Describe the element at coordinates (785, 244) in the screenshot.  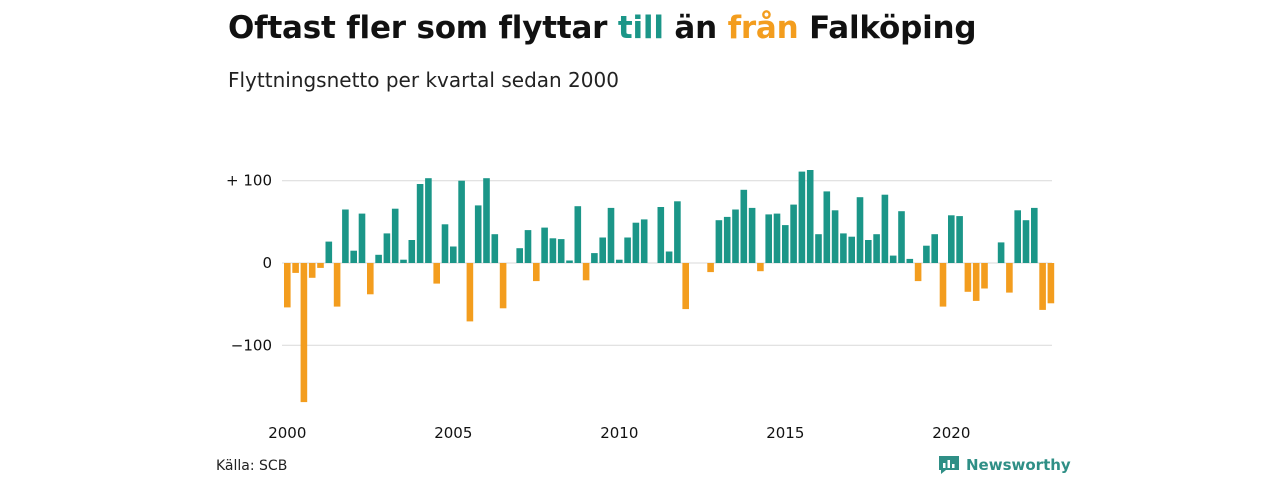
I see `bar-2015-q1` at that location.